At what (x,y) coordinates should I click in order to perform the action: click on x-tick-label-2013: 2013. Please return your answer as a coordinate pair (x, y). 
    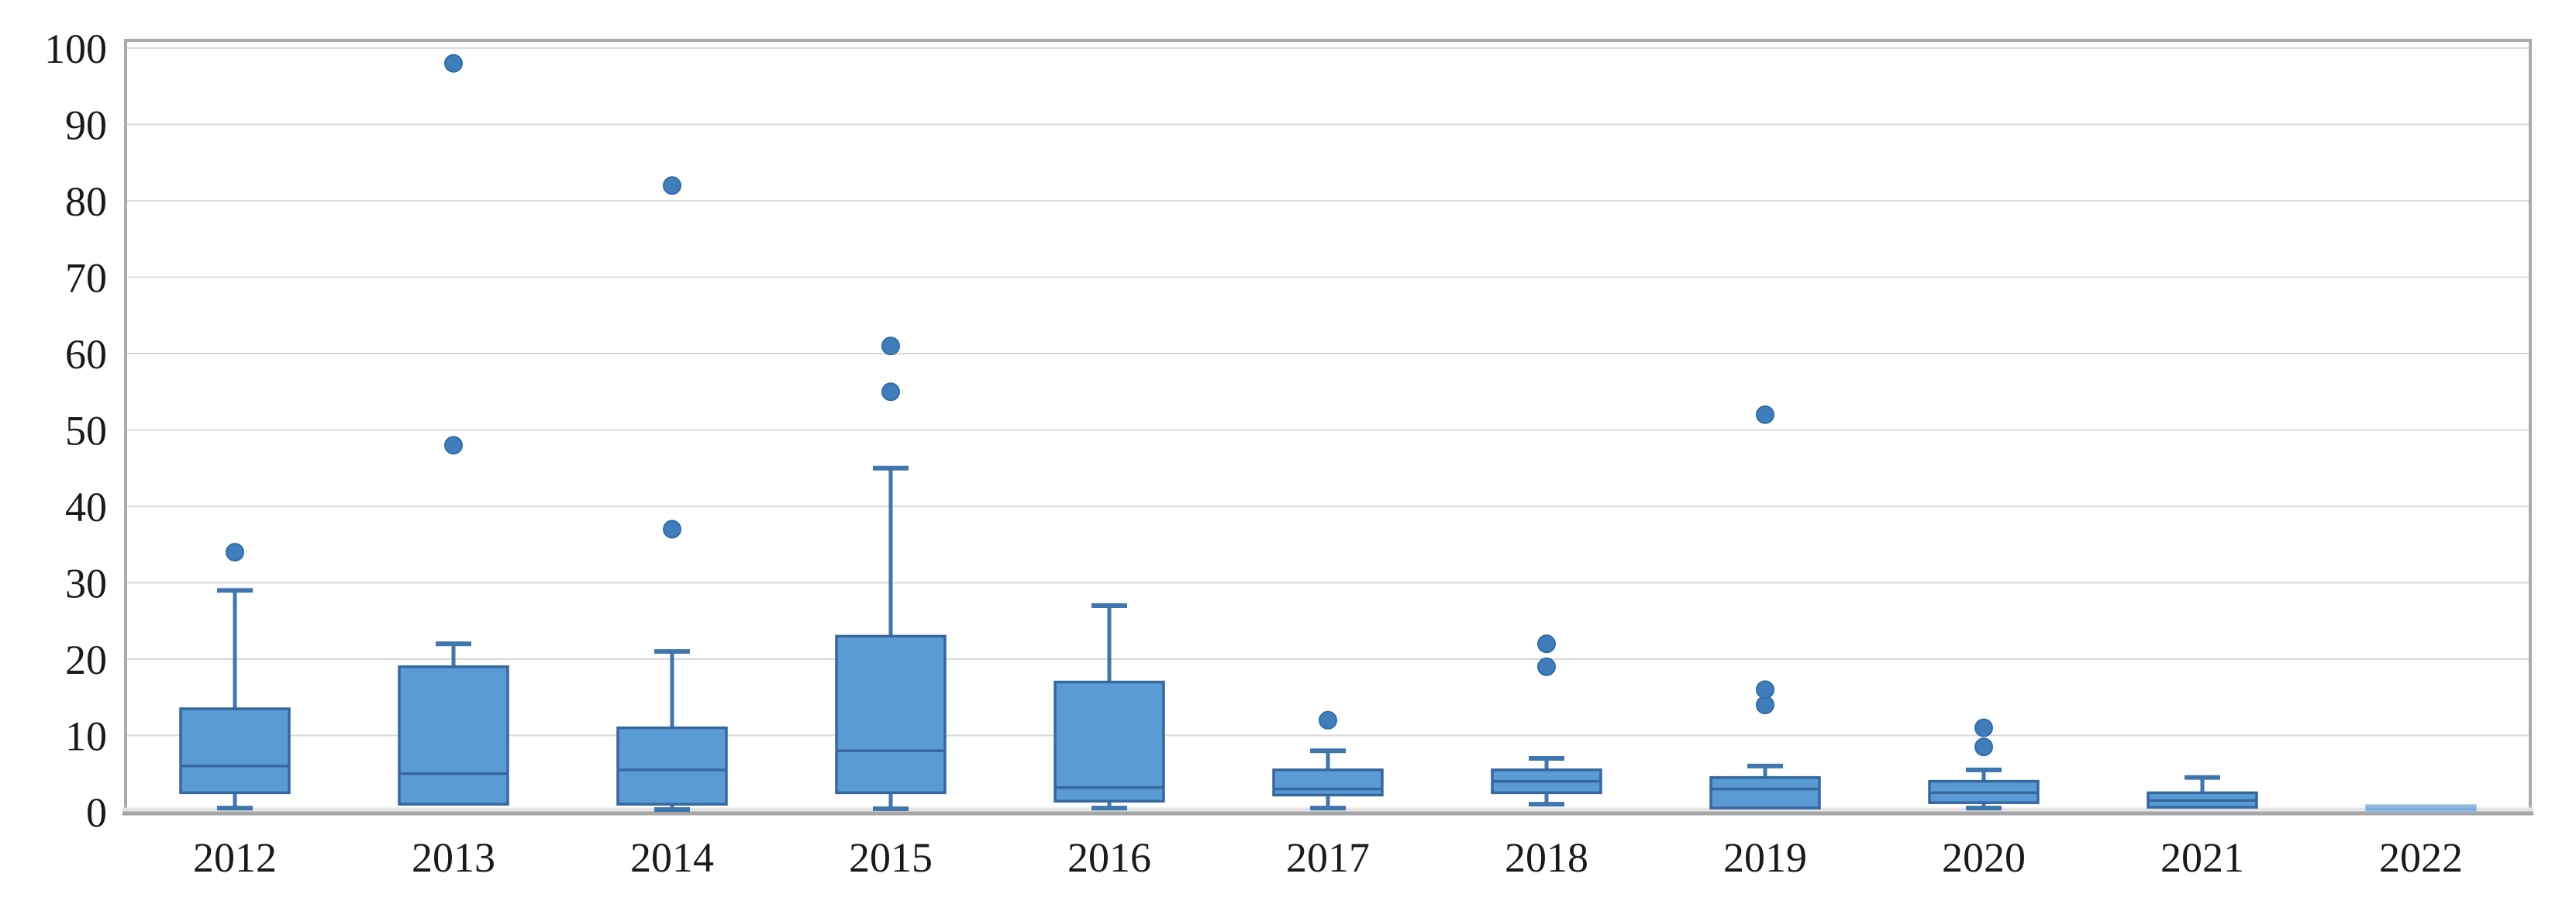
    Looking at the image, I should click on (453, 857).